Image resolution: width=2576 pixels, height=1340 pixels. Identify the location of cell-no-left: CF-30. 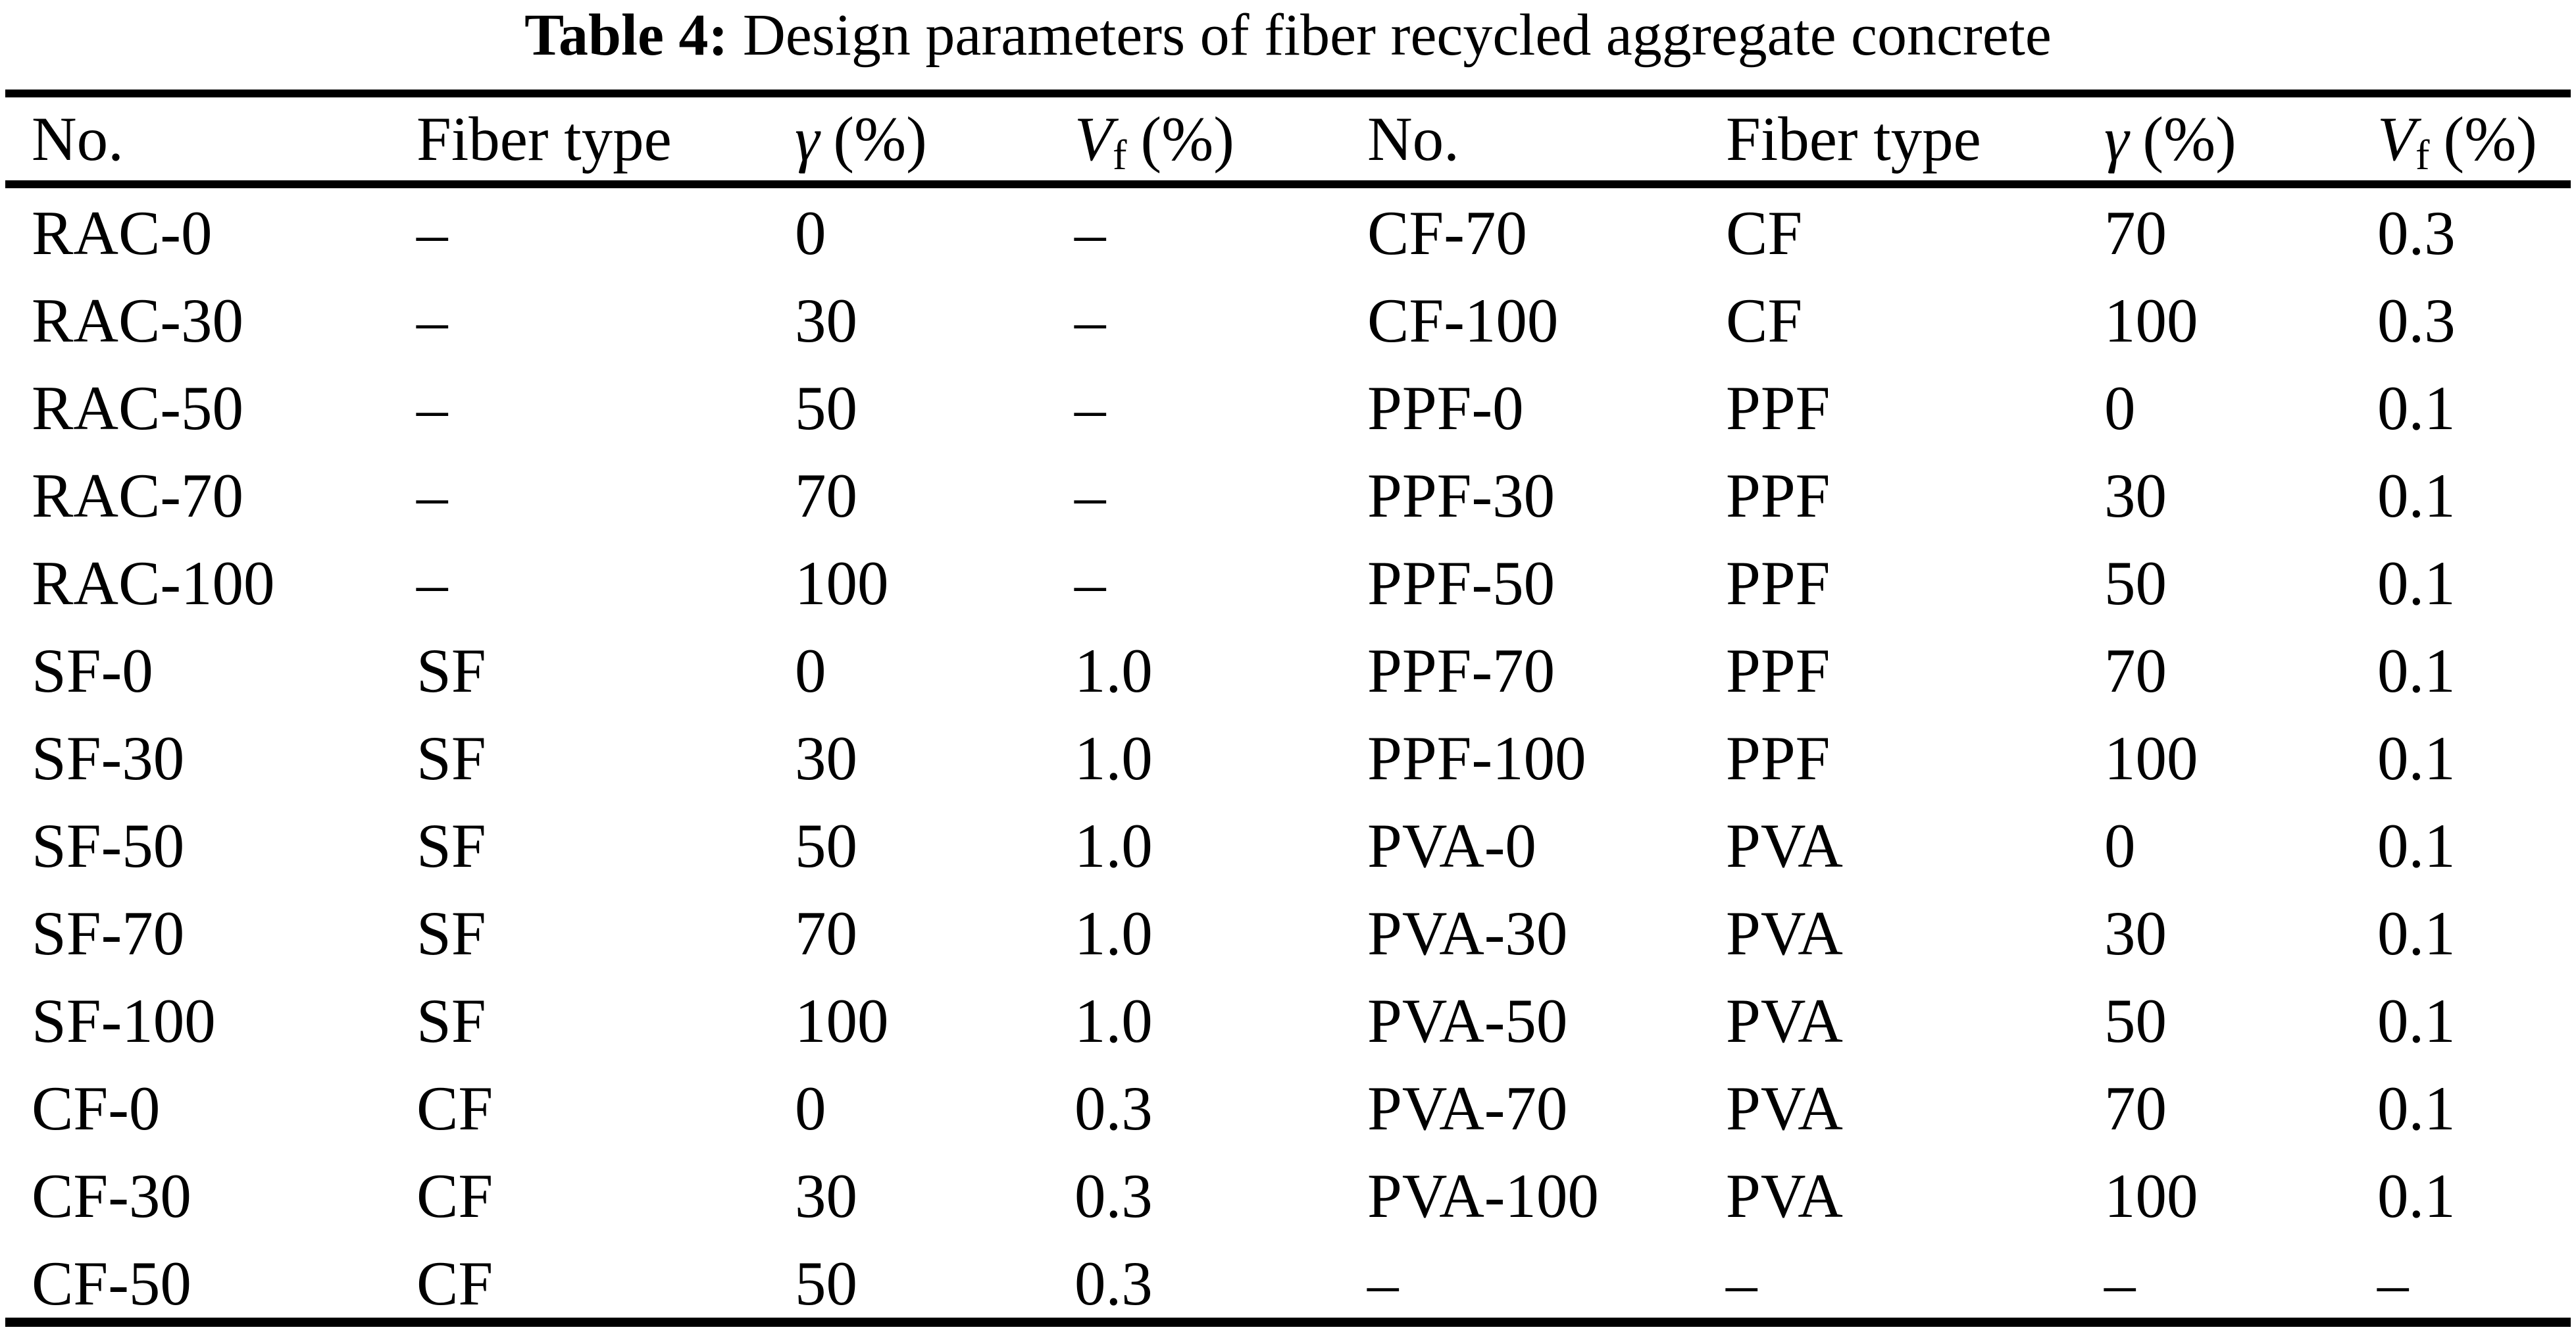
(111, 1195).